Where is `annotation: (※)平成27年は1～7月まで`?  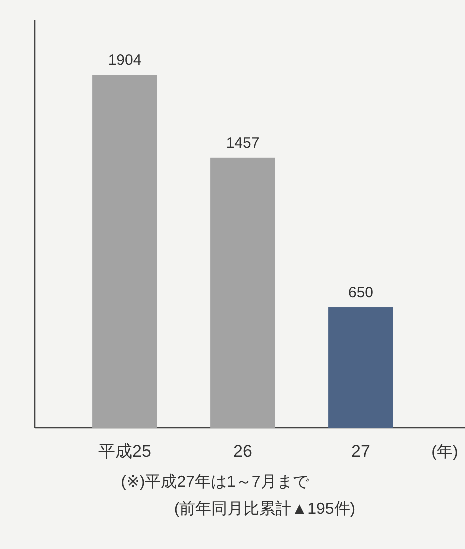
annotation: (※)平成27年は1～7月まで is located at coordinates (215, 482).